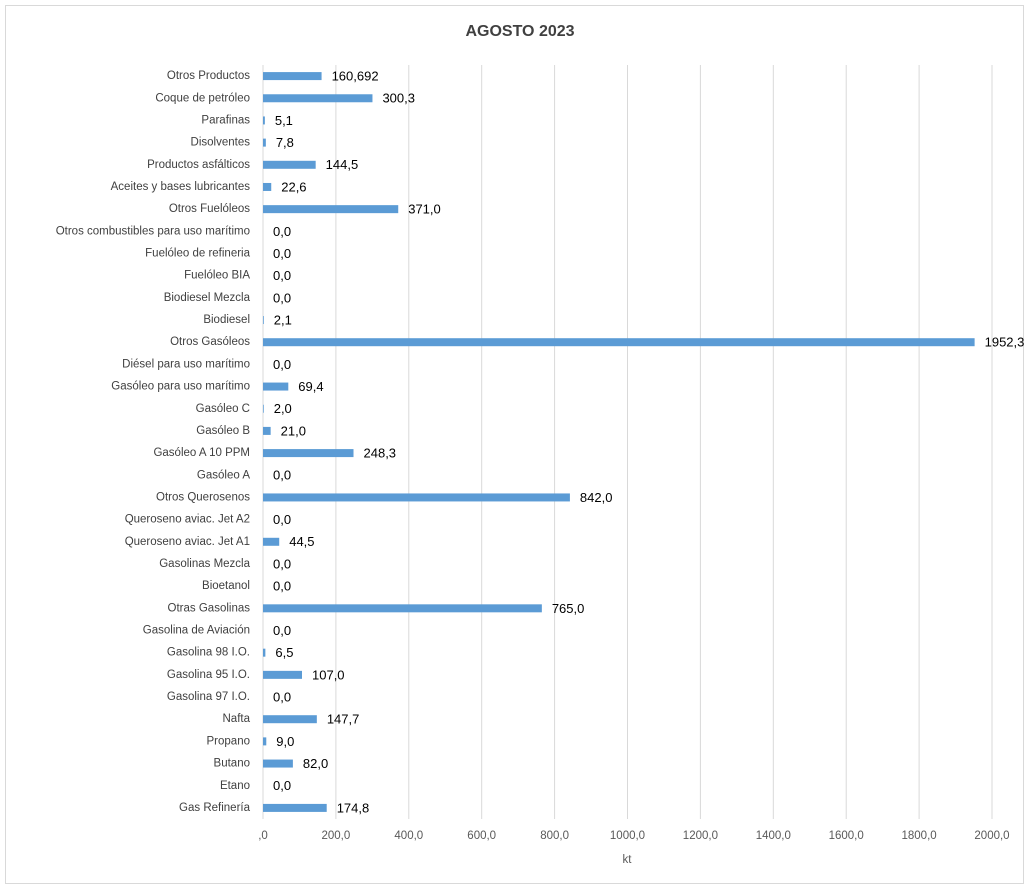  What do you see at coordinates (284, 652) in the screenshot?
I see `value-label: 6,5` at bounding box center [284, 652].